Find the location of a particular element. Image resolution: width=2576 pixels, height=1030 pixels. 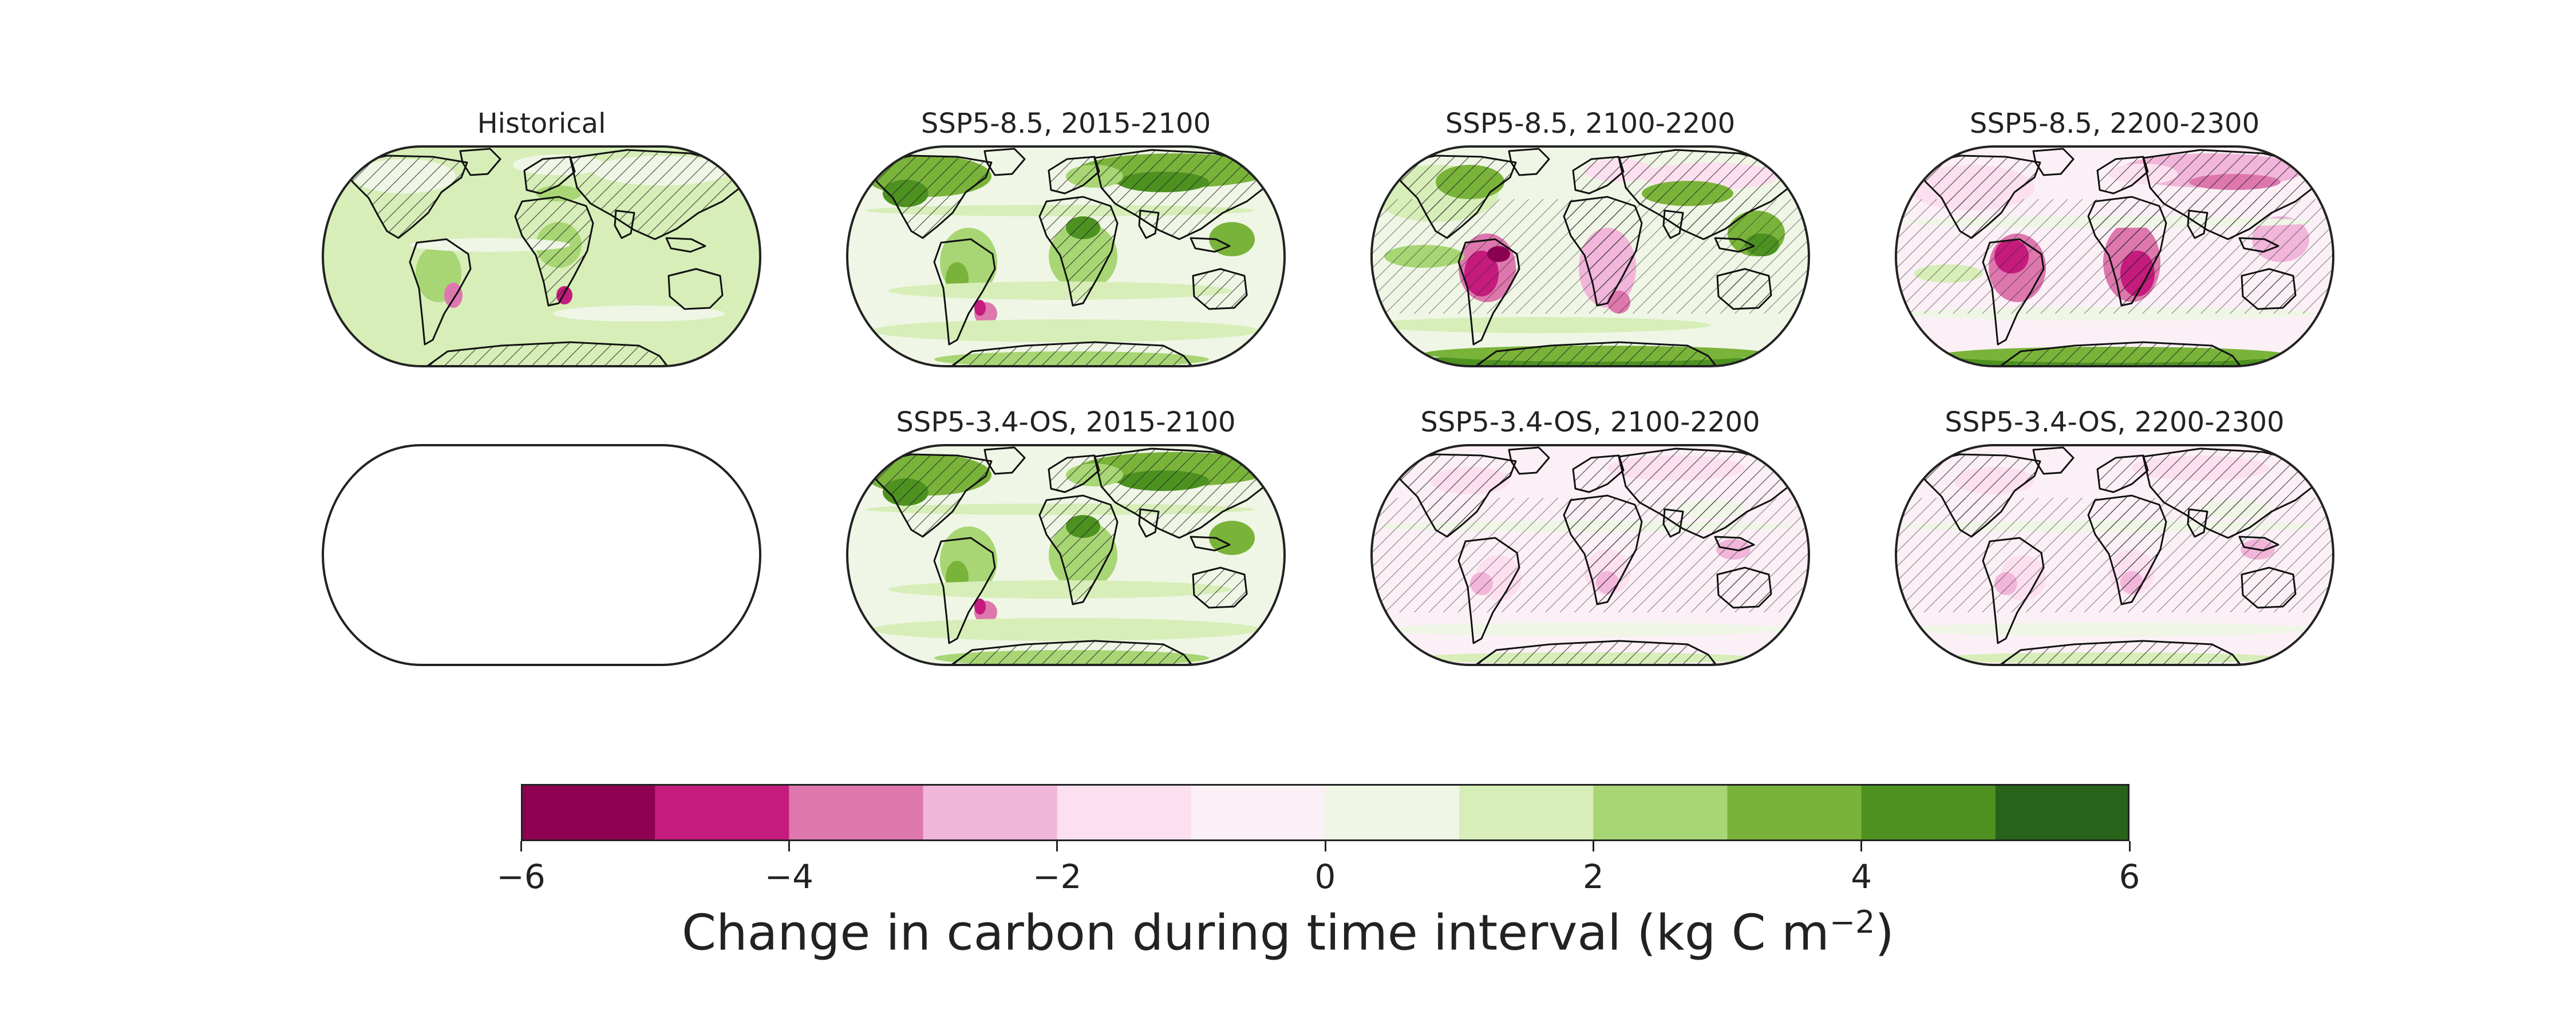

map-panel-ssp585-2015-2100: SSP5-8.5, 2015-2100 is located at coordinates (1066, 256).